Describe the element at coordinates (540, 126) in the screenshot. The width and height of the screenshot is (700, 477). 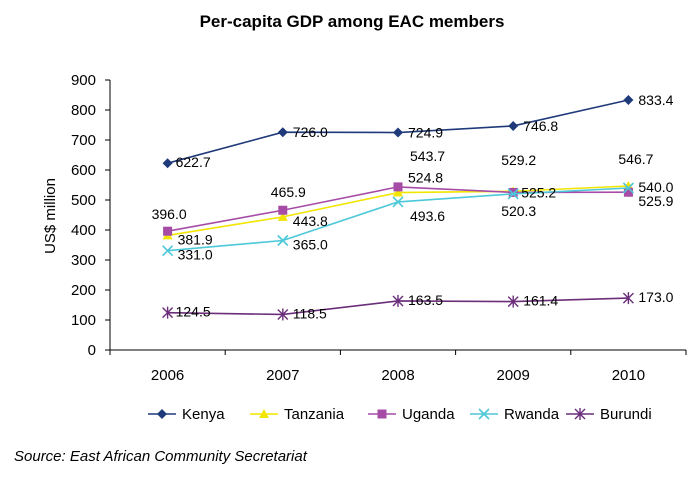
I see `kenya-data-label: 746.8` at that location.